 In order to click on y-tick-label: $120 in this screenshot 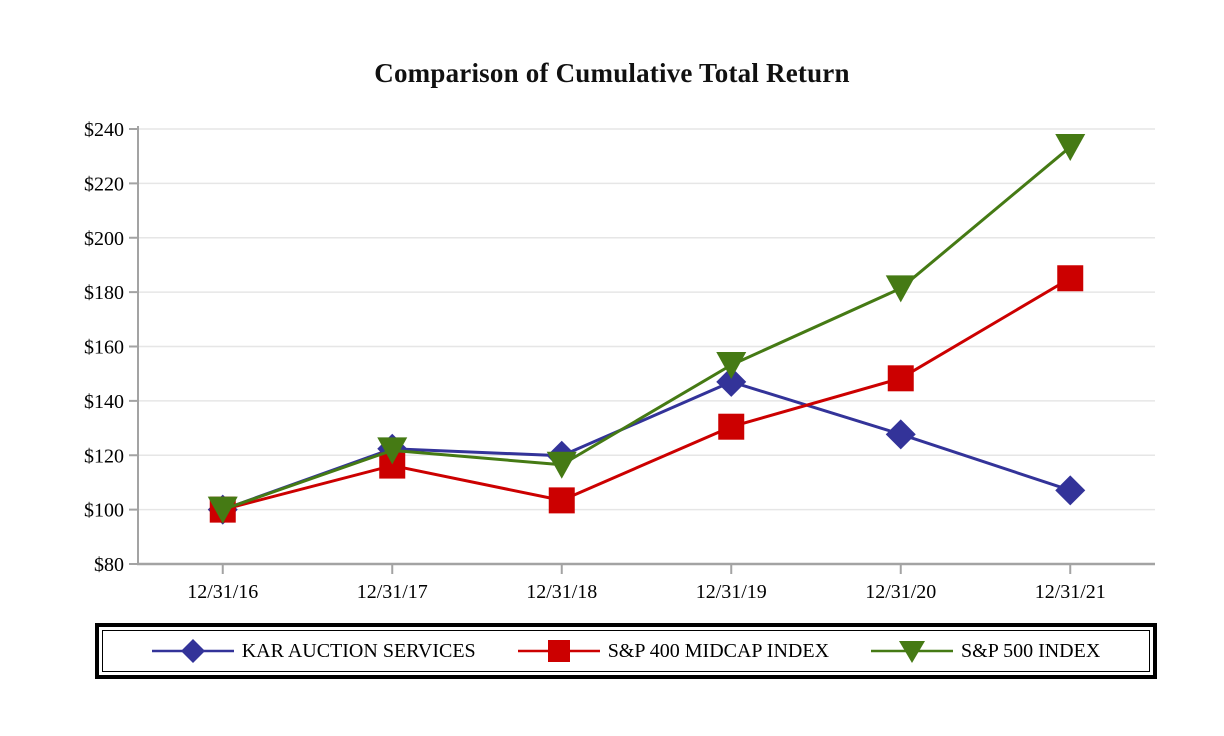, I will do `click(104, 456)`.